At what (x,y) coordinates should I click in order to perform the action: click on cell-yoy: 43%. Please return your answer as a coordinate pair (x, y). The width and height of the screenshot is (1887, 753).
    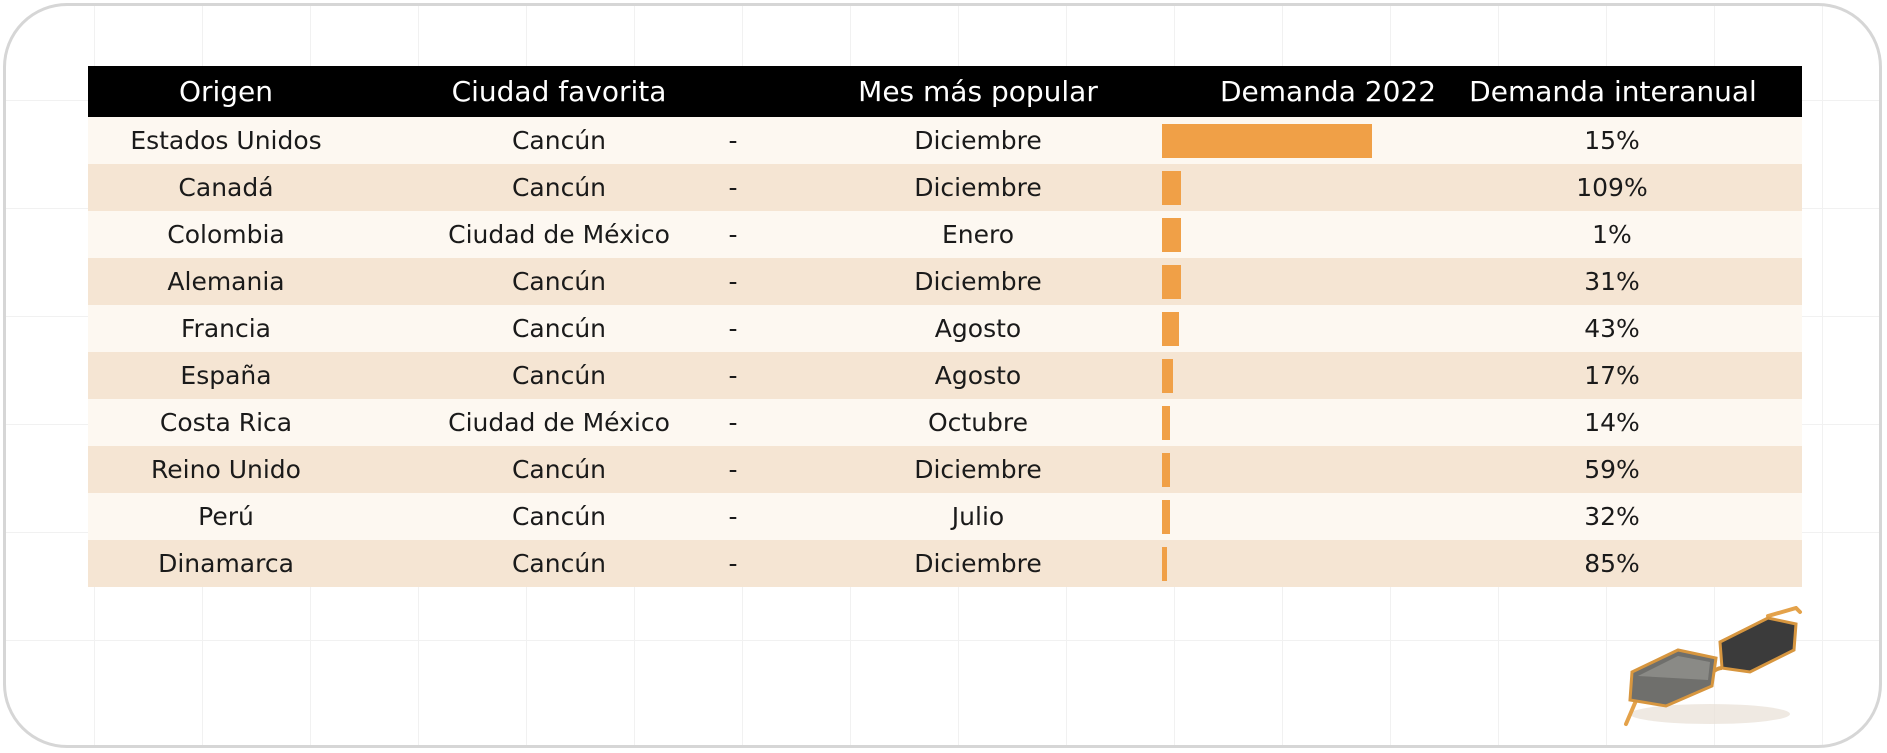
    Looking at the image, I should click on (1612, 328).